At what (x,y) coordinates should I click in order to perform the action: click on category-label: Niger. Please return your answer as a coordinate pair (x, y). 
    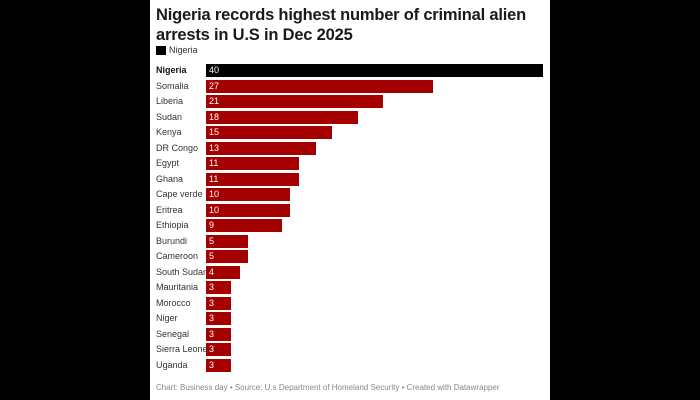
    Looking at the image, I should click on (167, 318).